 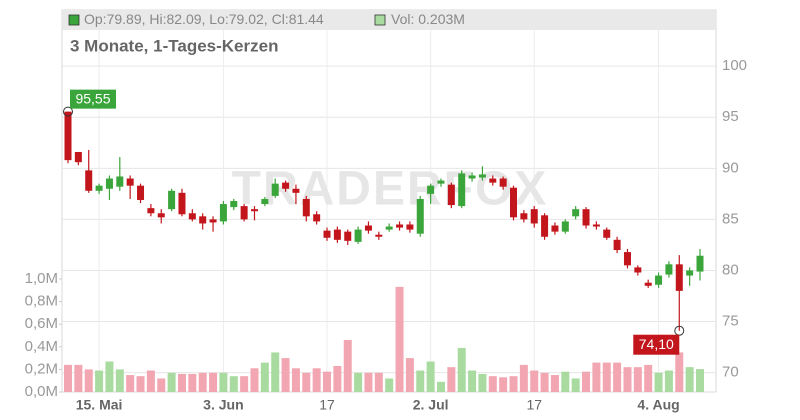 What do you see at coordinates (534, 405) in the screenshot?
I see `x-tick-label: 17` at bounding box center [534, 405].